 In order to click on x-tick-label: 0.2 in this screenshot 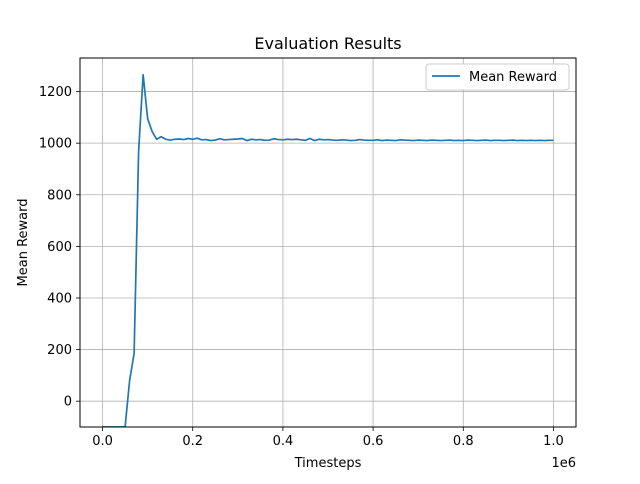, I will do `click(192, 441)`.